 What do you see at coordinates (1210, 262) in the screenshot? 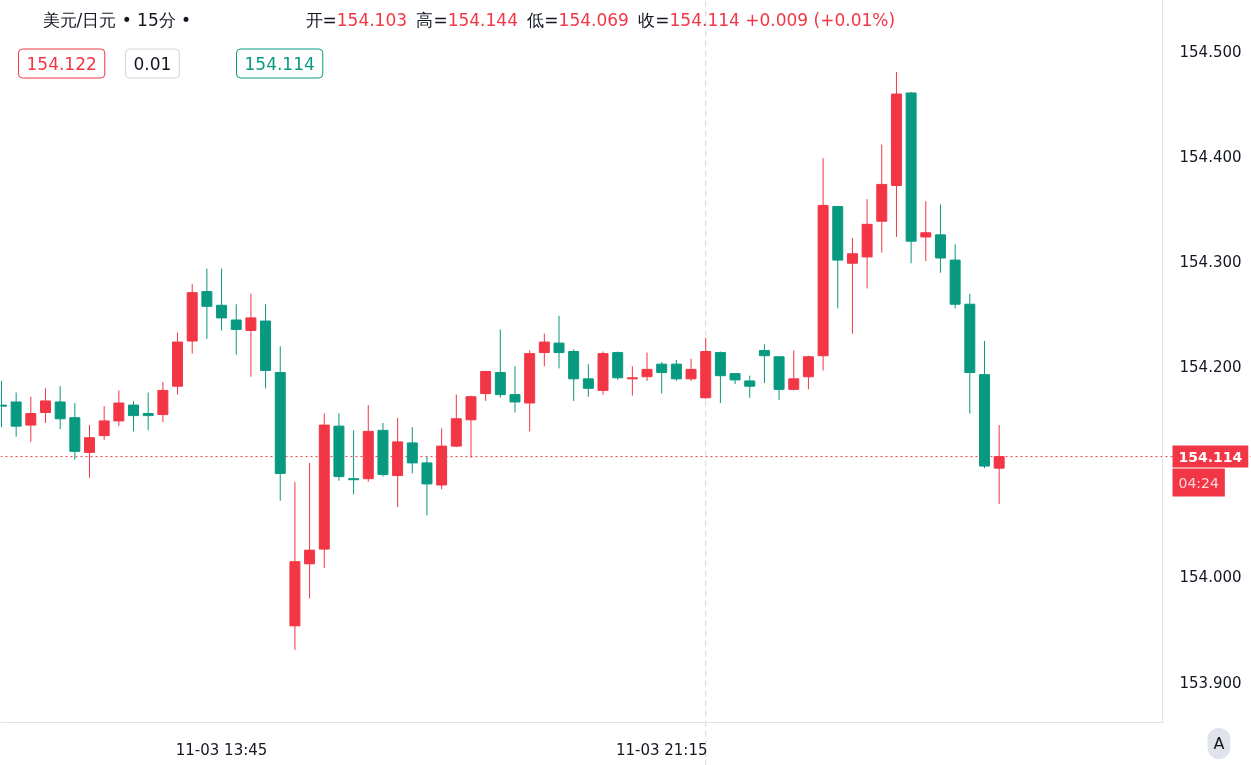
I see `y-tick-label: 154.300` at bounding box center [1210, 262].